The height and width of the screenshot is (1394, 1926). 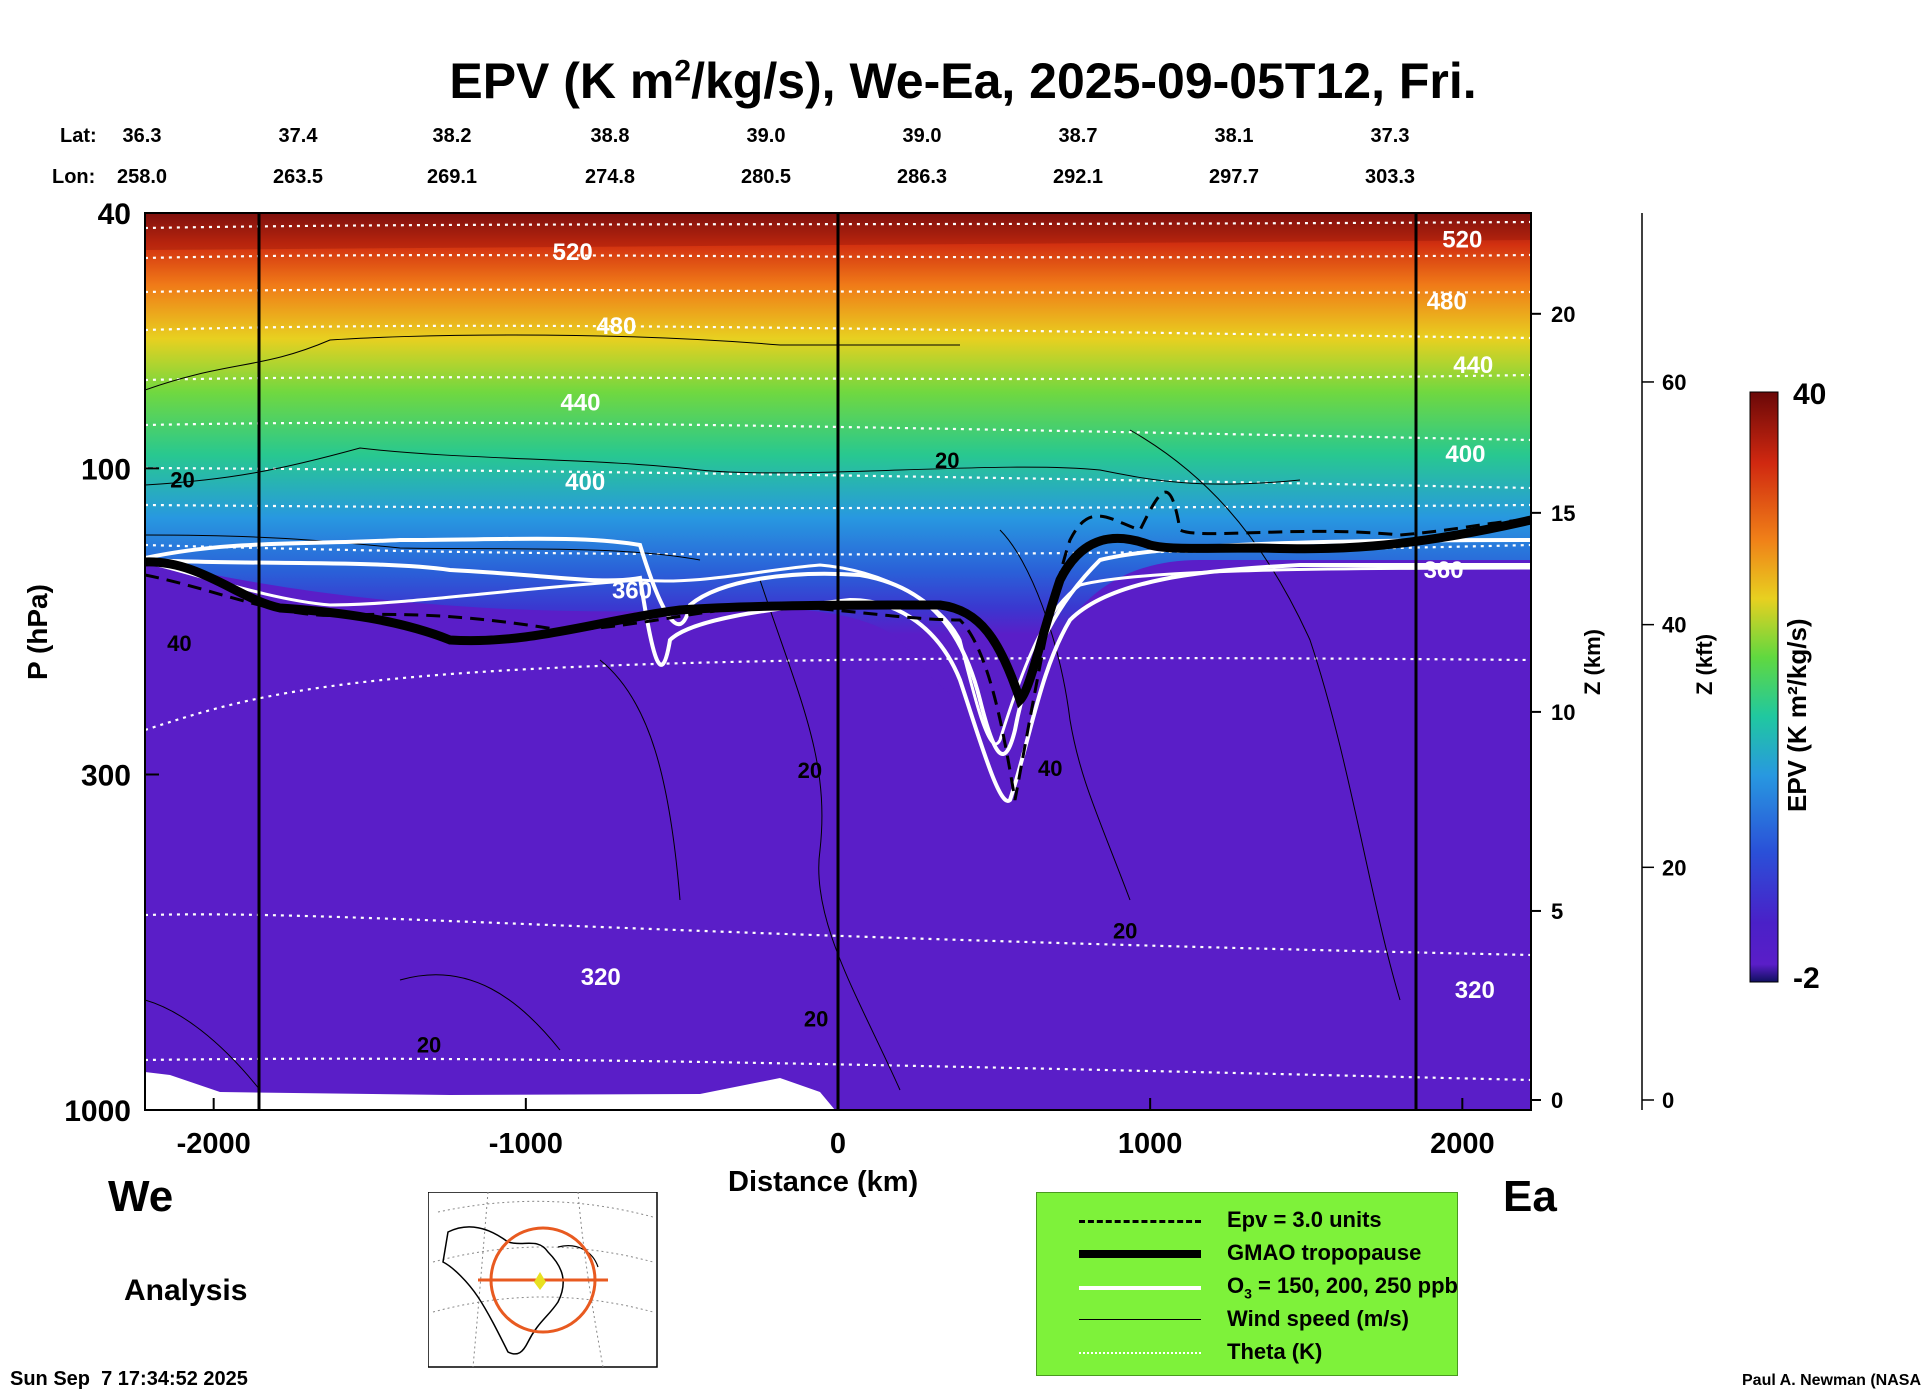 I want to click on theta-label: 520, so click(x=1462, y=240).